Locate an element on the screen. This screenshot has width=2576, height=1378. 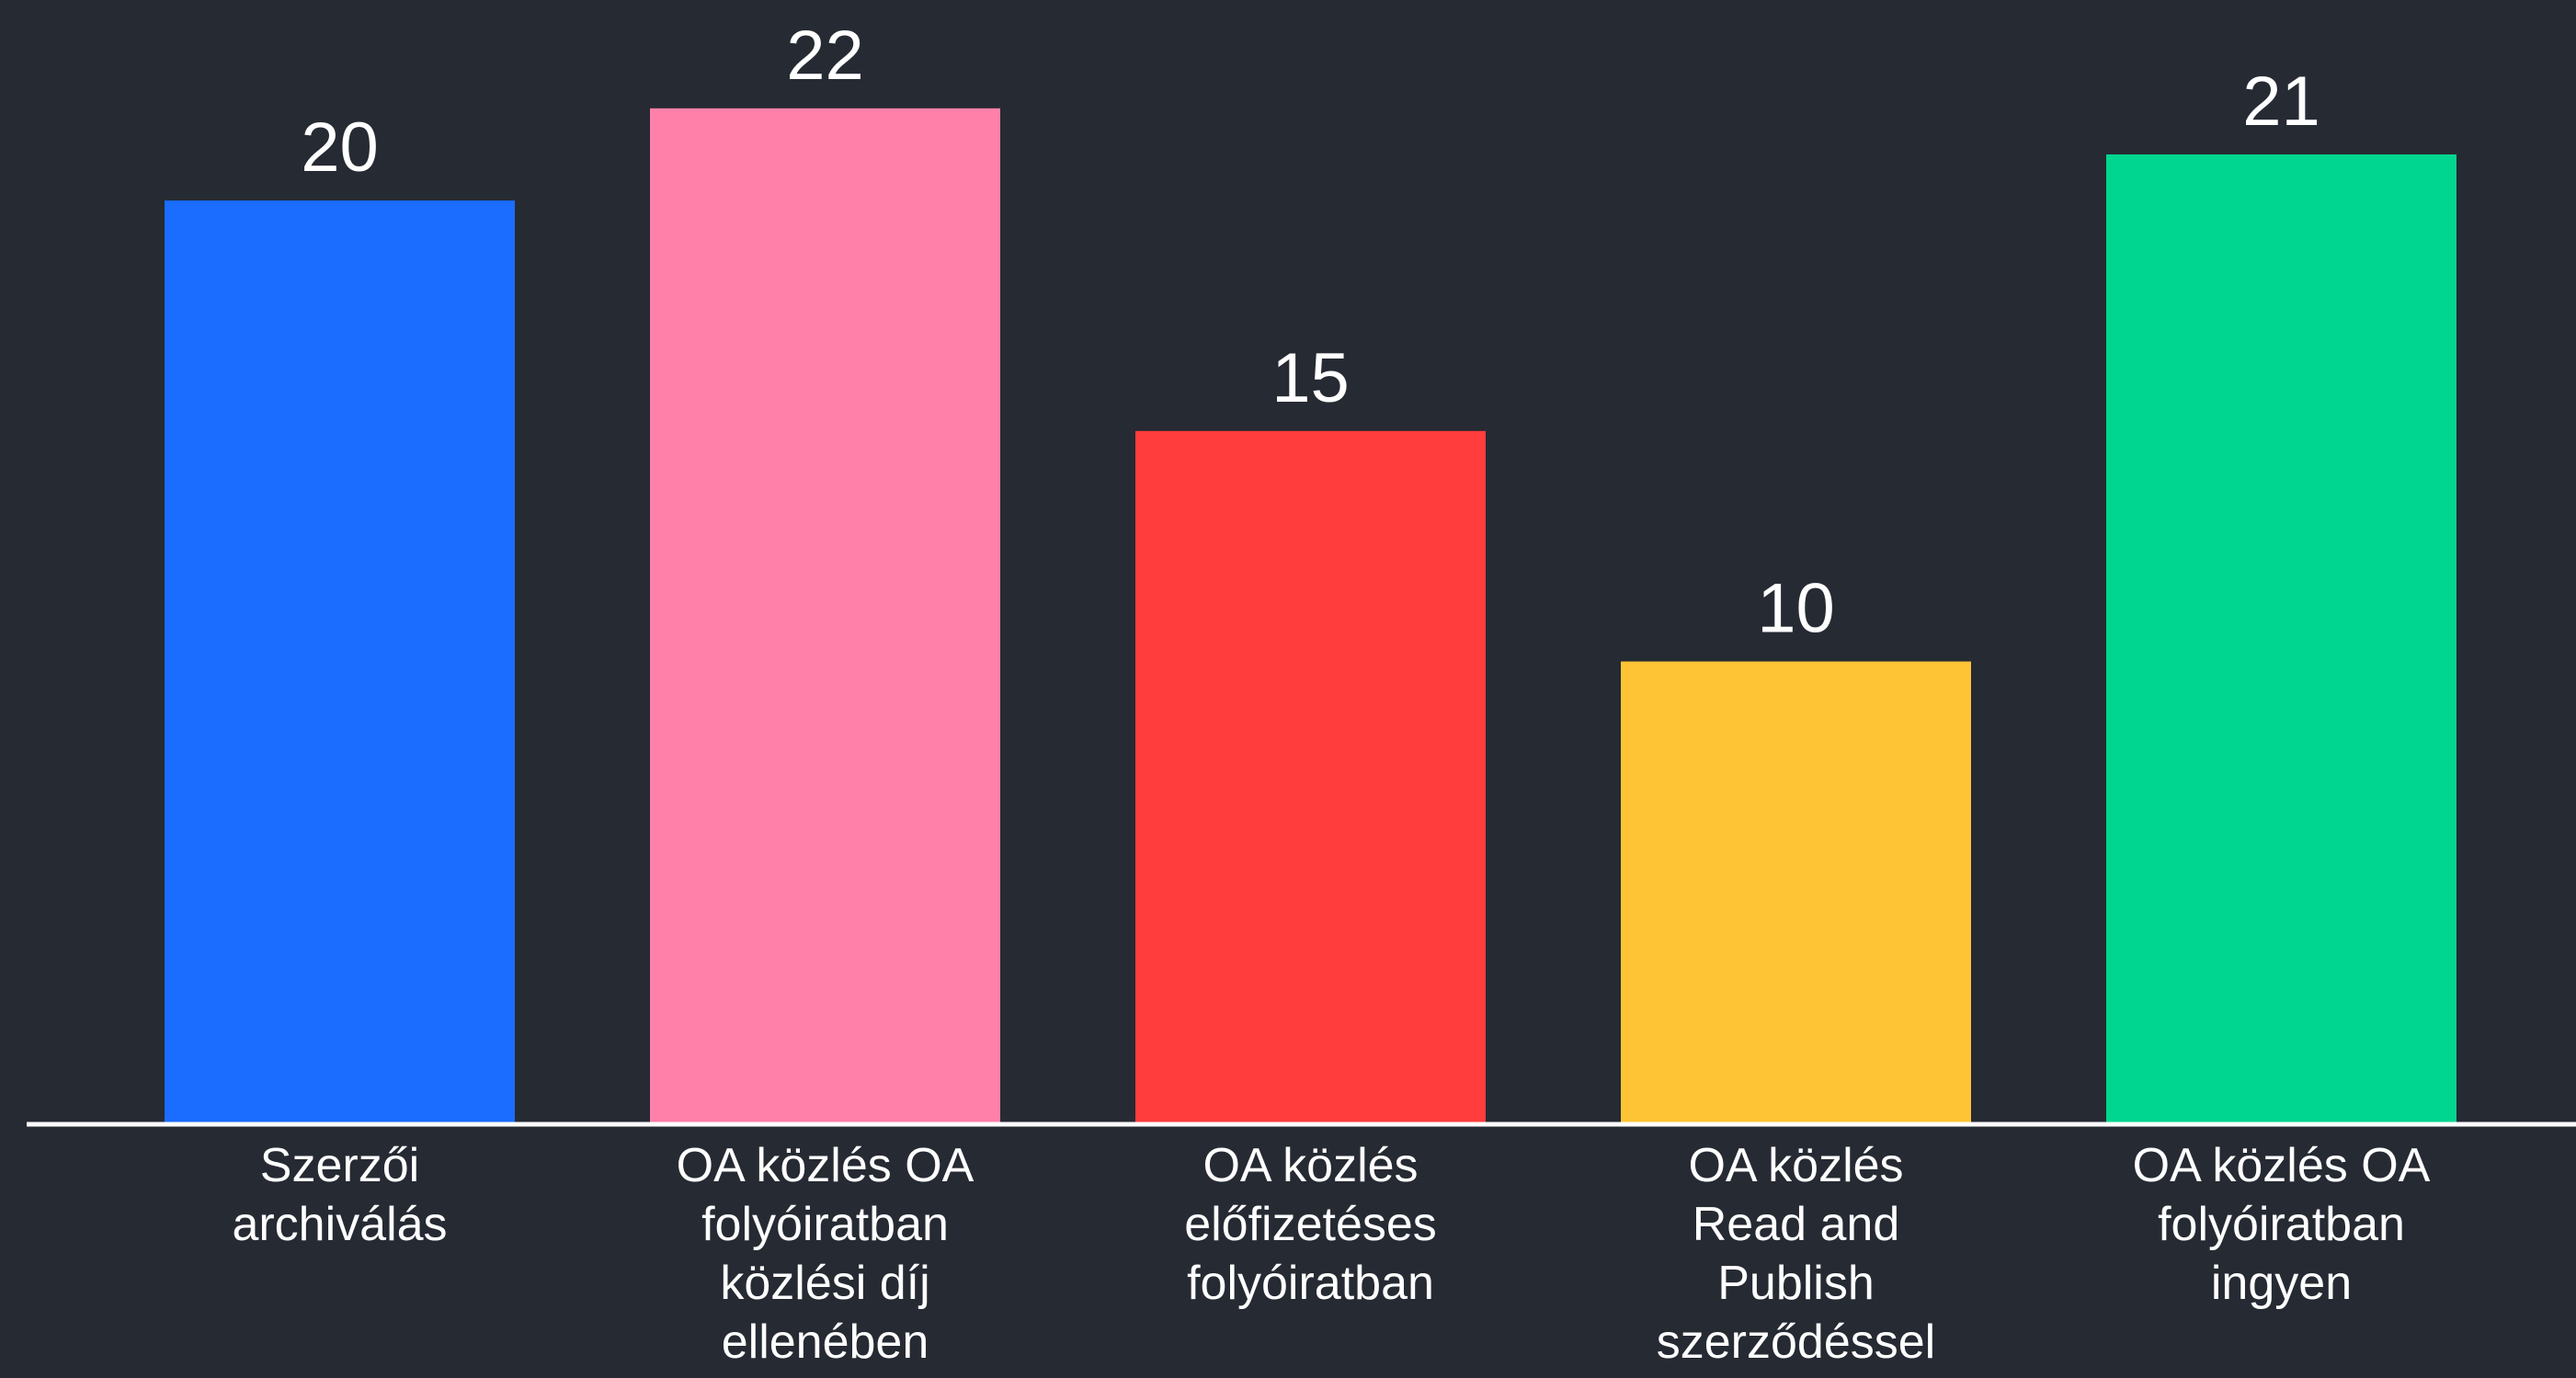
value-label: 15 is located at coordinates (1310, 378).